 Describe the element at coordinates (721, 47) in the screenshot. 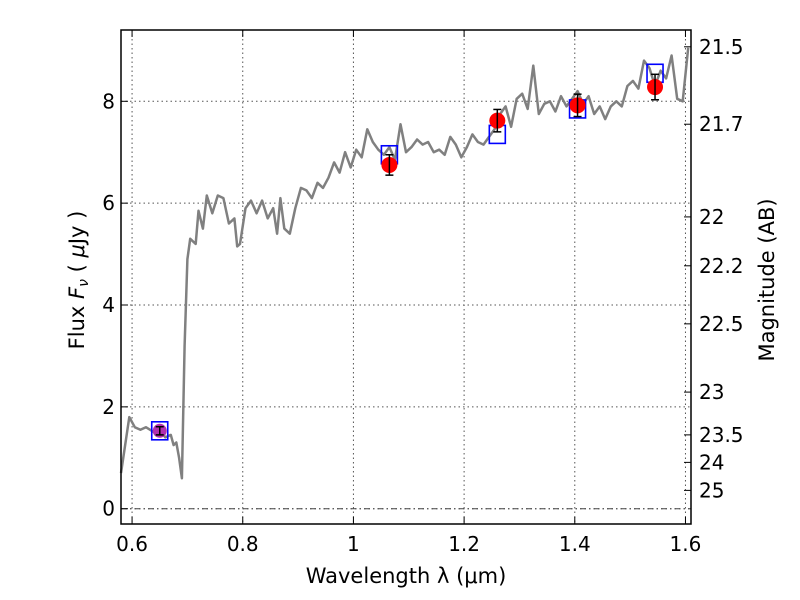

I see `right-tick-label: 21.5` at that location.